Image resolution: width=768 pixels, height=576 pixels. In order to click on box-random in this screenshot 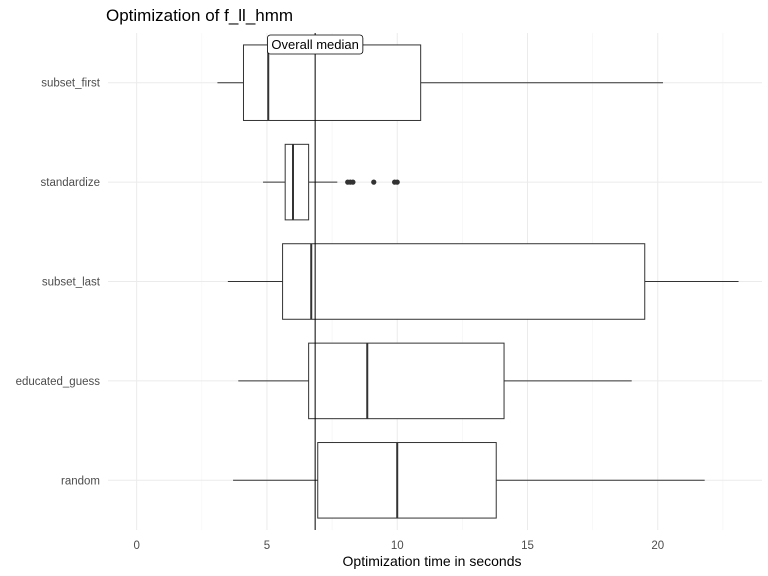, I will do `click(469, 480)`.